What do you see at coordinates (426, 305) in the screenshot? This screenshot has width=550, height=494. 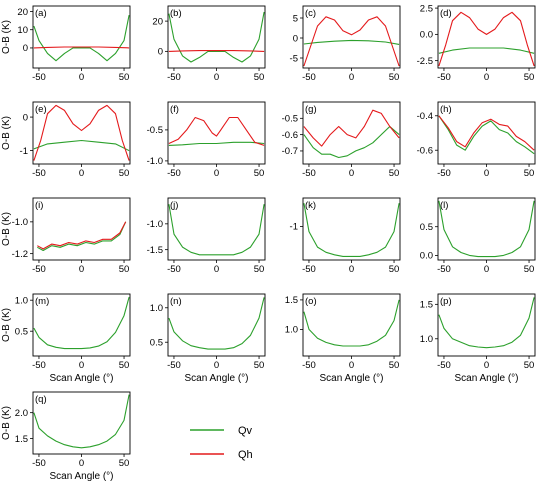 I see `y-tick-label: 1.5` at bounding box center [426, 305].